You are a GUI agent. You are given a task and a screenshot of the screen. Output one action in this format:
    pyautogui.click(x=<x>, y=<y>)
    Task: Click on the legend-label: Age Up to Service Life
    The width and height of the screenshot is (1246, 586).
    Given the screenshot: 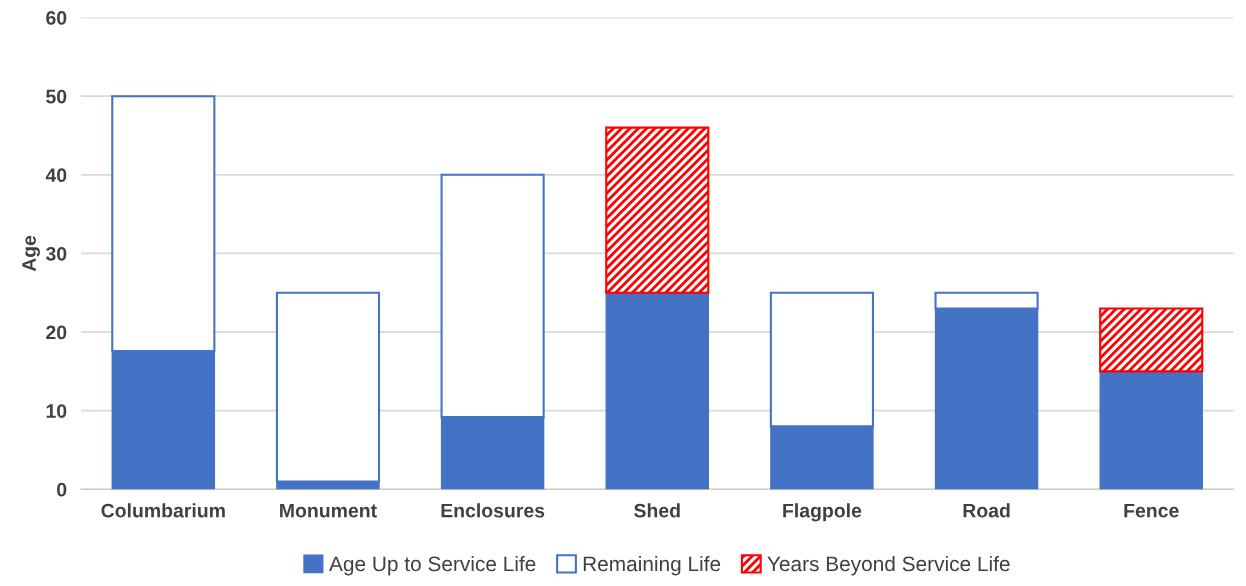 What is the action you would take?
    pyautogui.click(x=432, y=565)
    